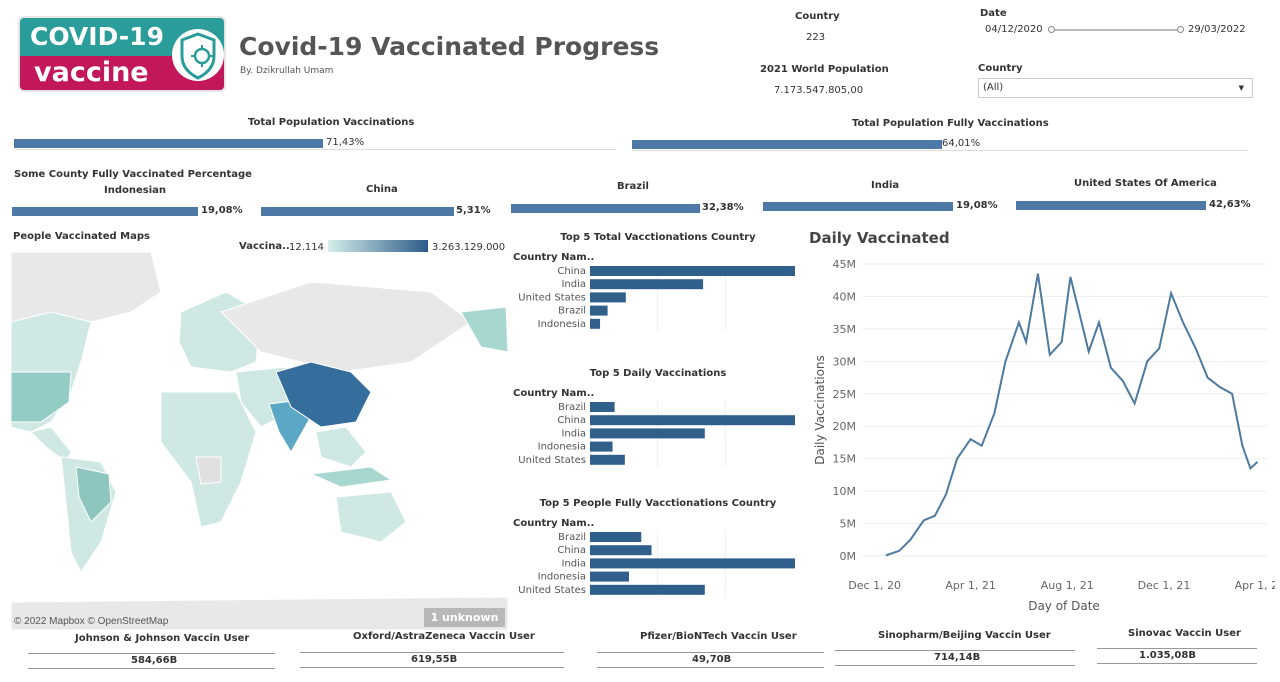 The height and width of the screenshot is (682, 1280). What do you see at coordinates (723, 207) in the screenshot?
I see `country-pct-brazil: 32,38%` at bounding box center [723, 207].